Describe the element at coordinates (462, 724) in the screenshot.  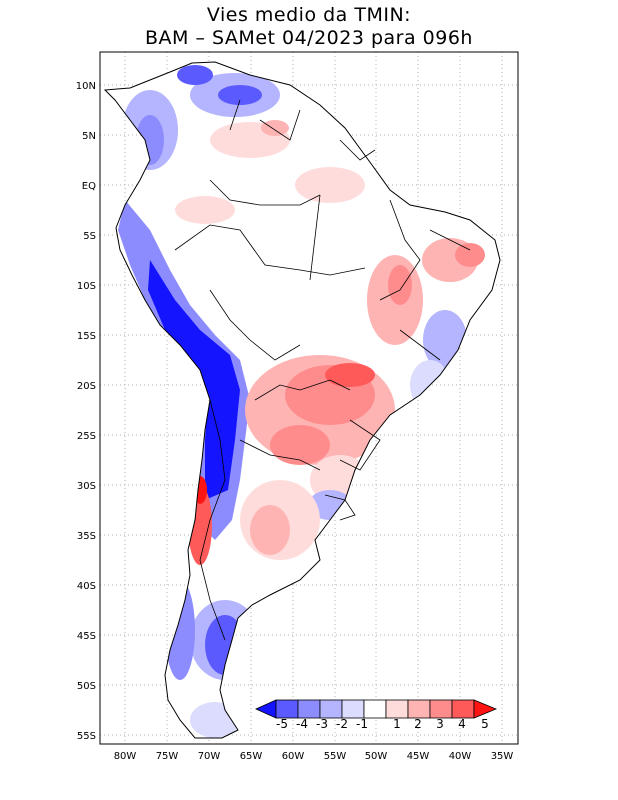
I see `colorbar-label: 4` at that location.